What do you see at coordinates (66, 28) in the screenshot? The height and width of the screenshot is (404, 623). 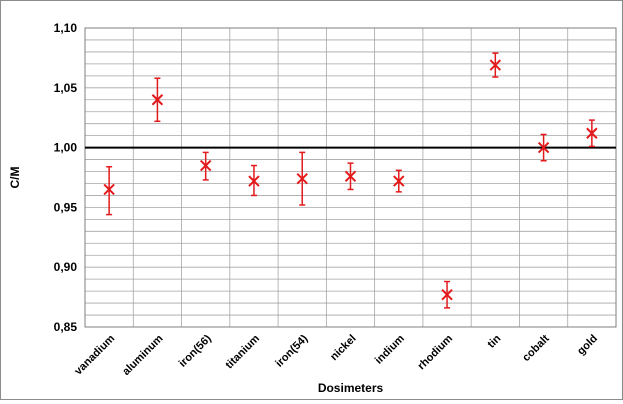 I see `y-tick-label: 1,10` at bounding box center [66, 28].